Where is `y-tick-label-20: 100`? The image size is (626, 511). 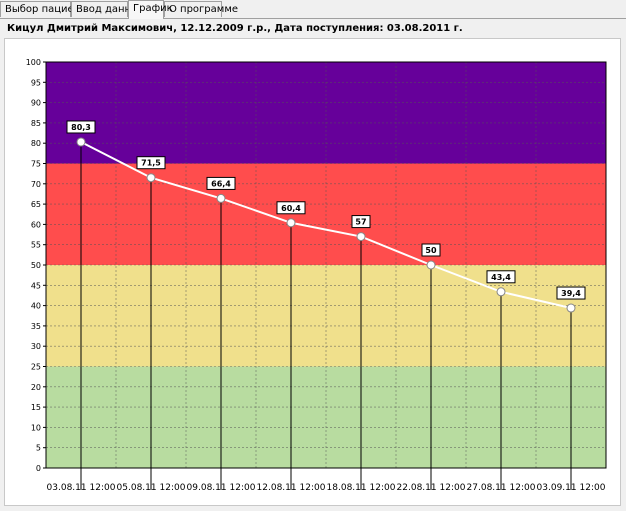 y-tick-label-20: 100 is located at coordinates (33, 62).